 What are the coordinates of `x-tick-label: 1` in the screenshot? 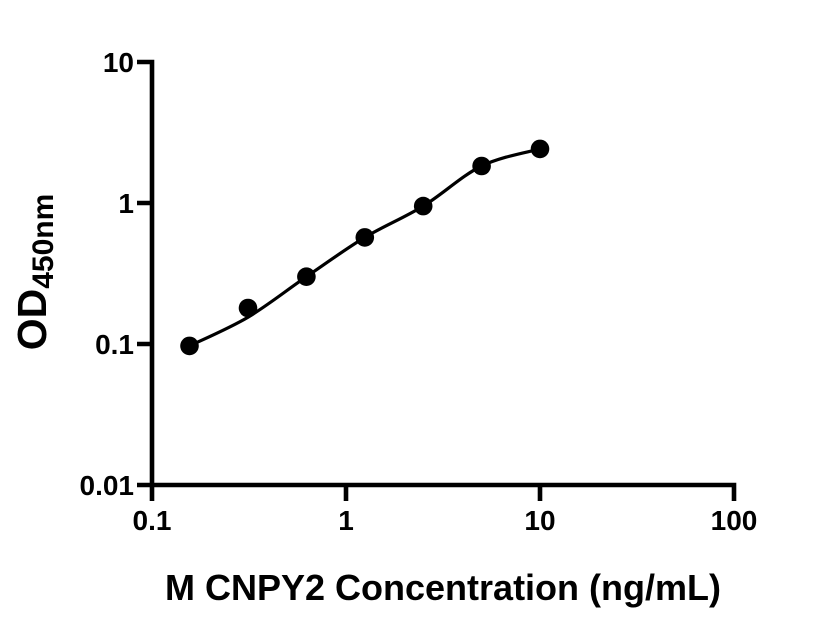 It's located at (346, 520).